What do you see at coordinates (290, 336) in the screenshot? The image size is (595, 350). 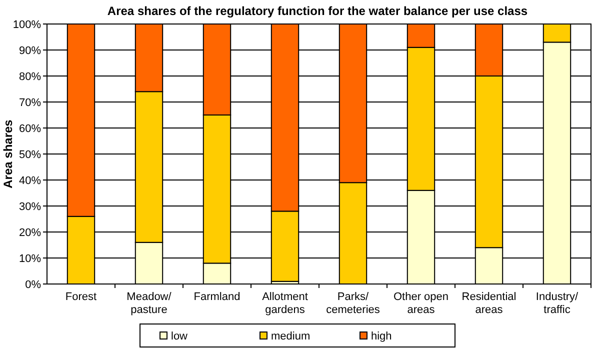 I see `legend-label: medium` at bounding box center [290, 336].